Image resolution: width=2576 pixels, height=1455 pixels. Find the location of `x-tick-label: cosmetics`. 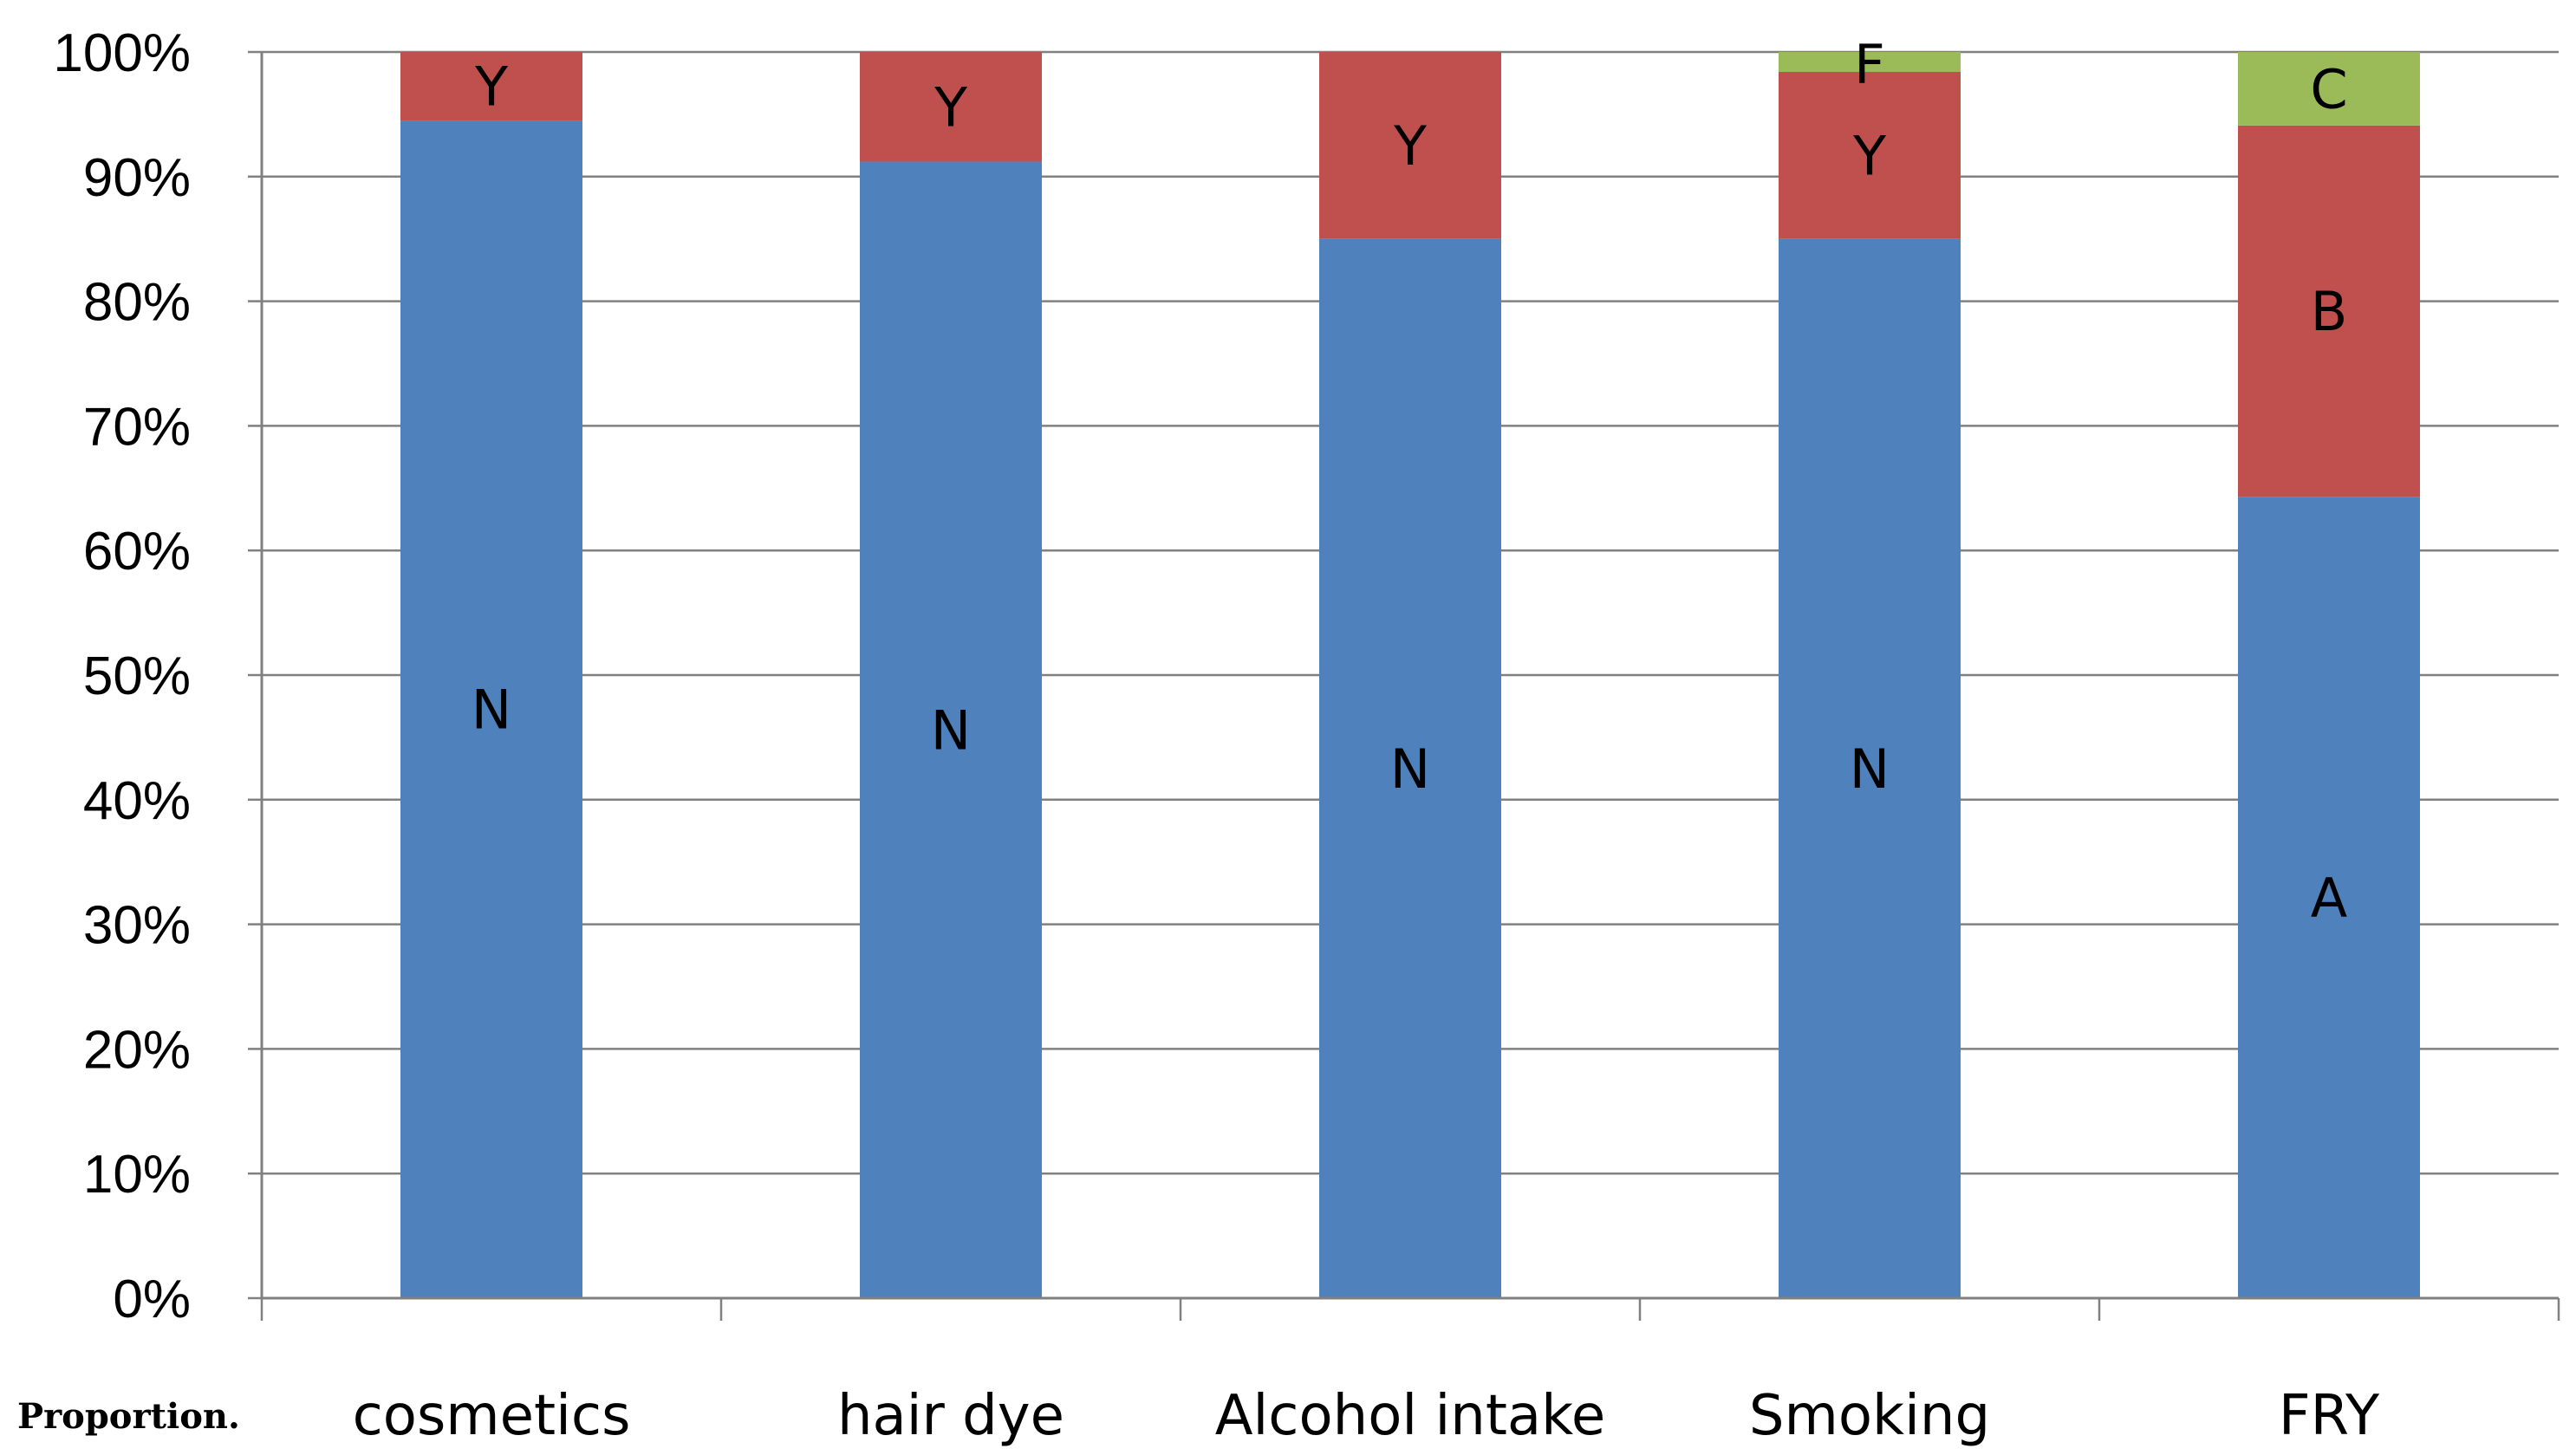

x-tick-label: cosmetics is located at coordinates (492, 1416).